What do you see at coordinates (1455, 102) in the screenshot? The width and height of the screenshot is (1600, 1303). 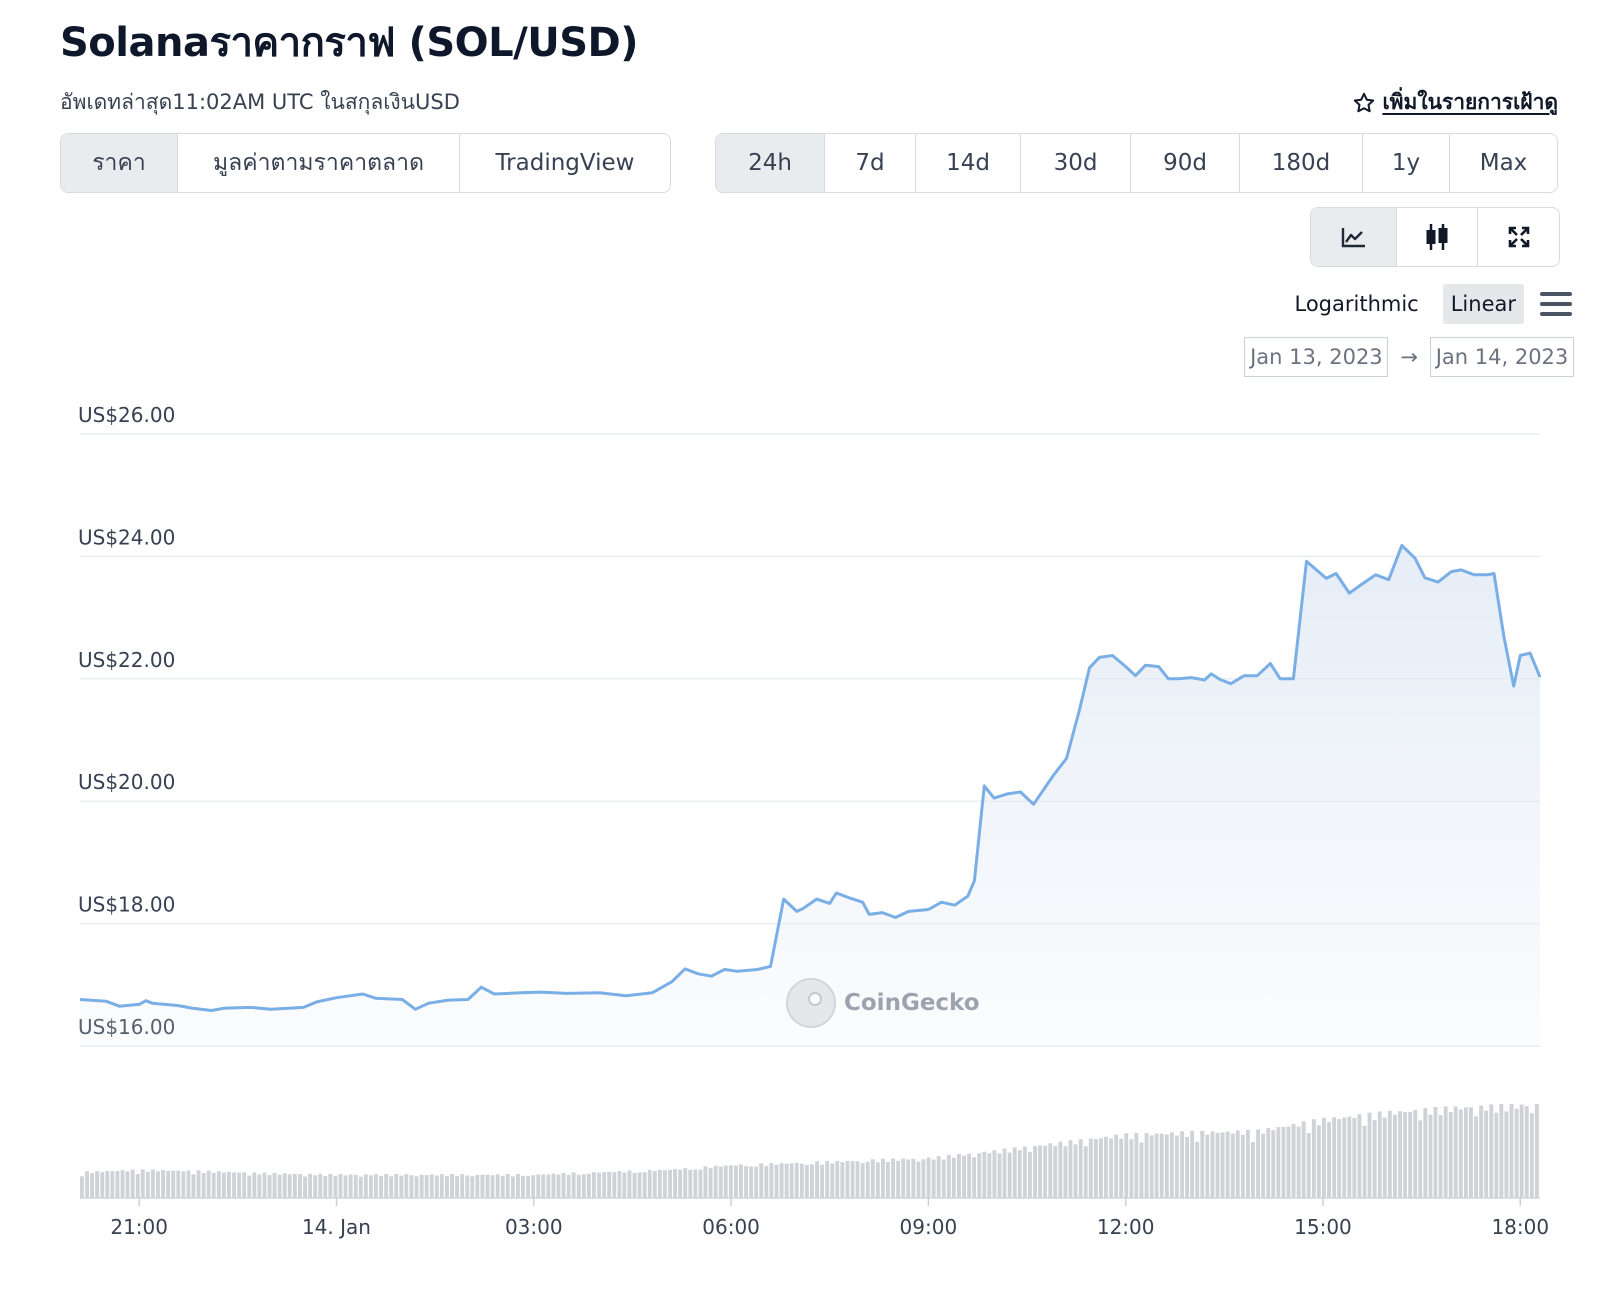 I see `add-to-watchlist-link: เพิ่มในรายการเฝ้าดู` at bounding box center [1455, 102].